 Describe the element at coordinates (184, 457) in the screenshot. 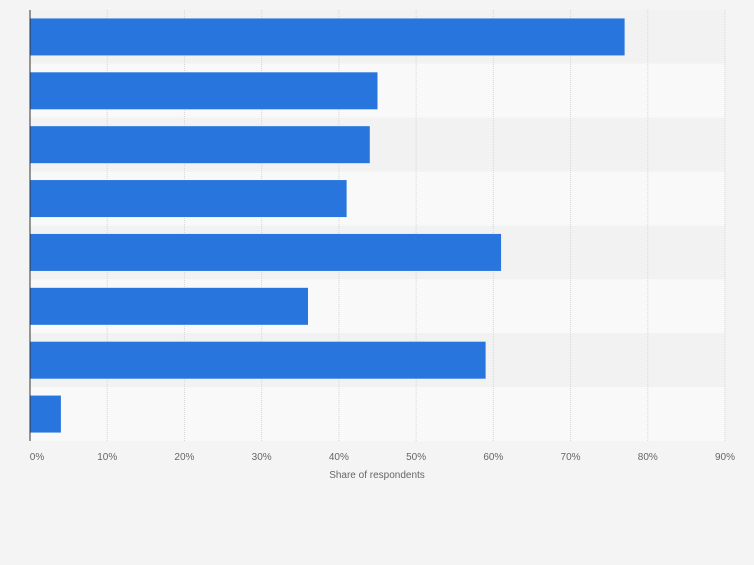

I see `x-tick-label: 20%` at that location.